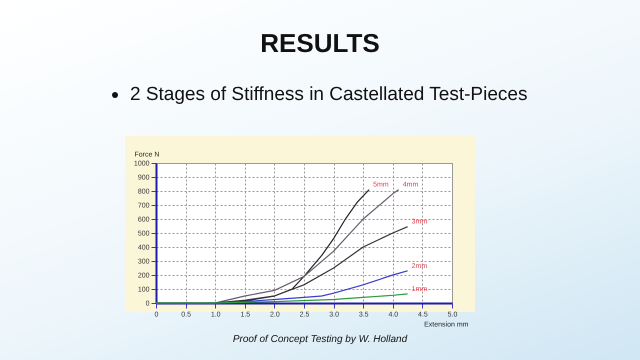 This screenshot has width=640, height=360. Describe the element at coordinates (329, 94) in the screenshot. I see `chart-subtitle: 2 Stages of Stiffness in Castellated Test-Pieces` at that location.